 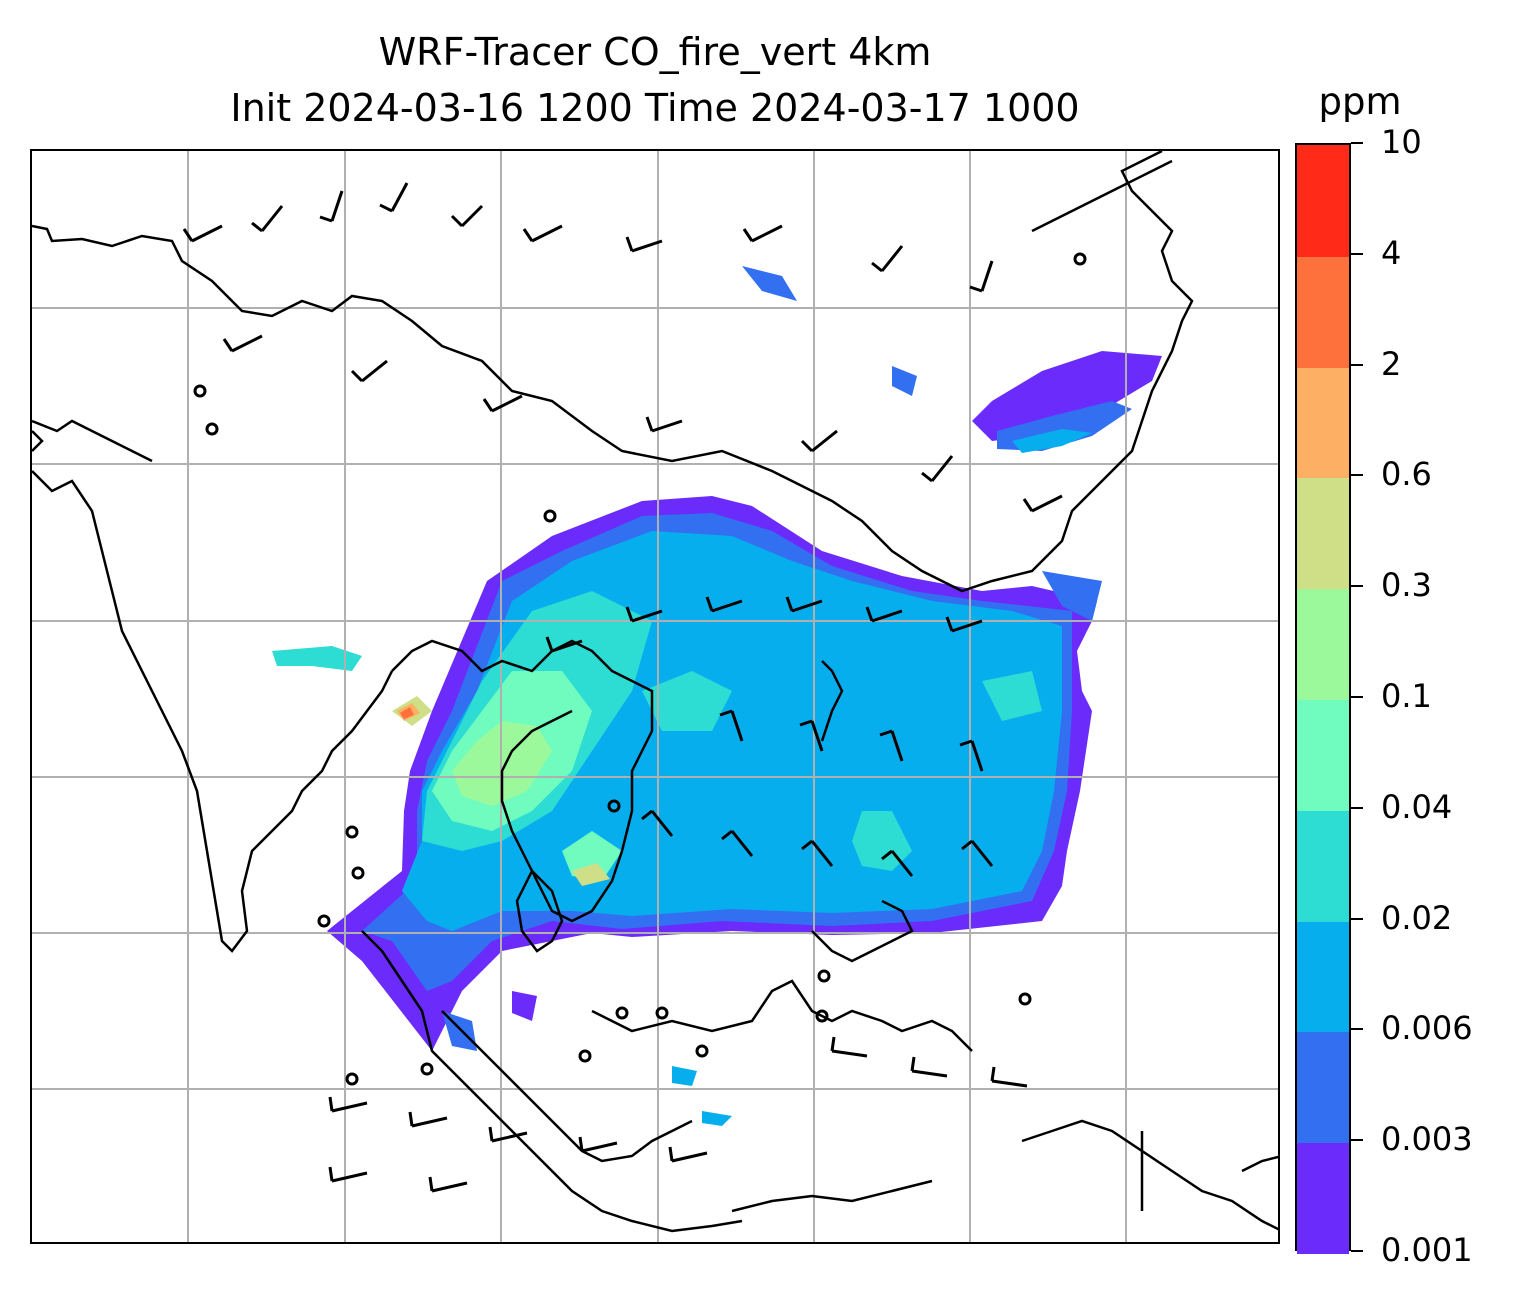 What do you see at coordinates (1391, 252) in the screenshot?
I see `colorbar-tick-label: 4` at bounding box center [1391, 252].